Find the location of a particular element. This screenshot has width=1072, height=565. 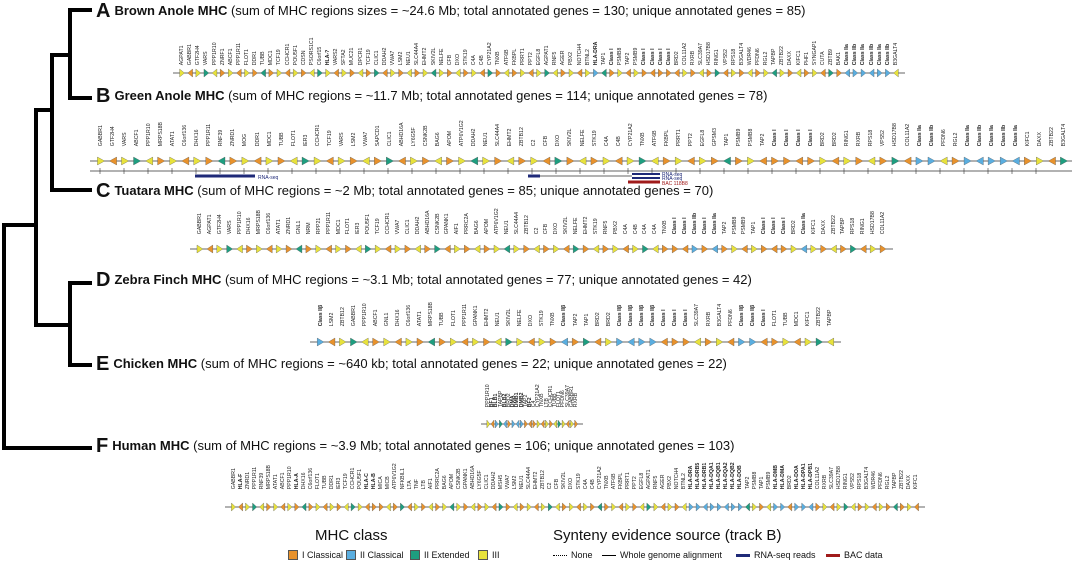

gene-label: C2 is located at coordinates (534, 143).